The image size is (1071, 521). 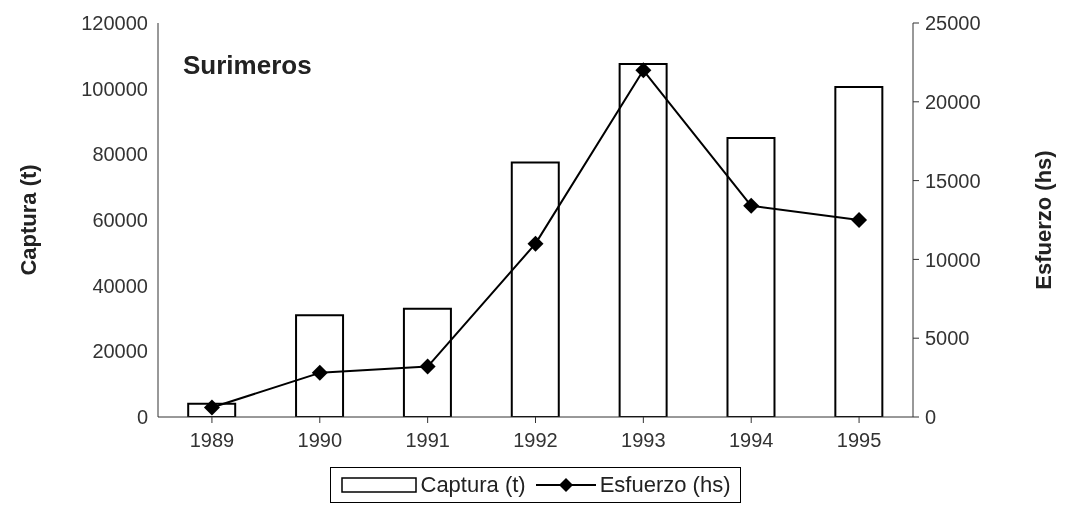 I want to click on y-tick-label: 100000, so click(x=114, y=88).